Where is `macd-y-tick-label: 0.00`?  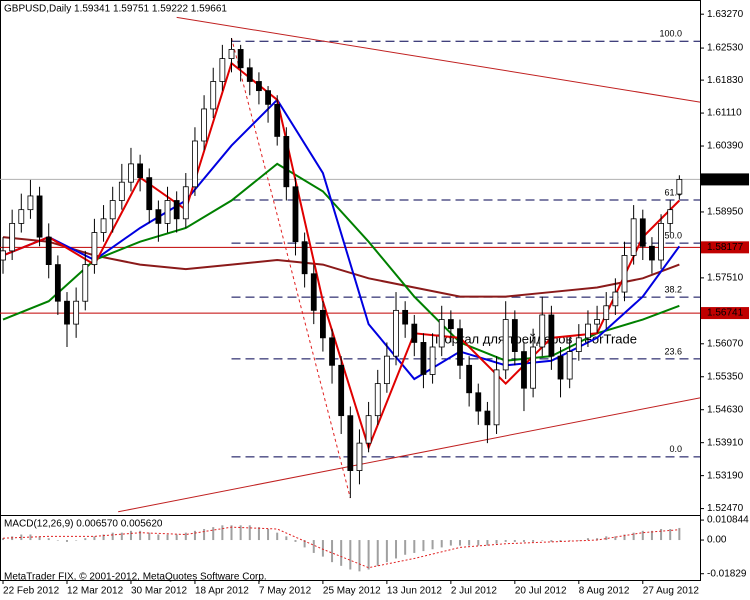
macd-y-tick-label: 0.00 is located at coordinates (717, 540).